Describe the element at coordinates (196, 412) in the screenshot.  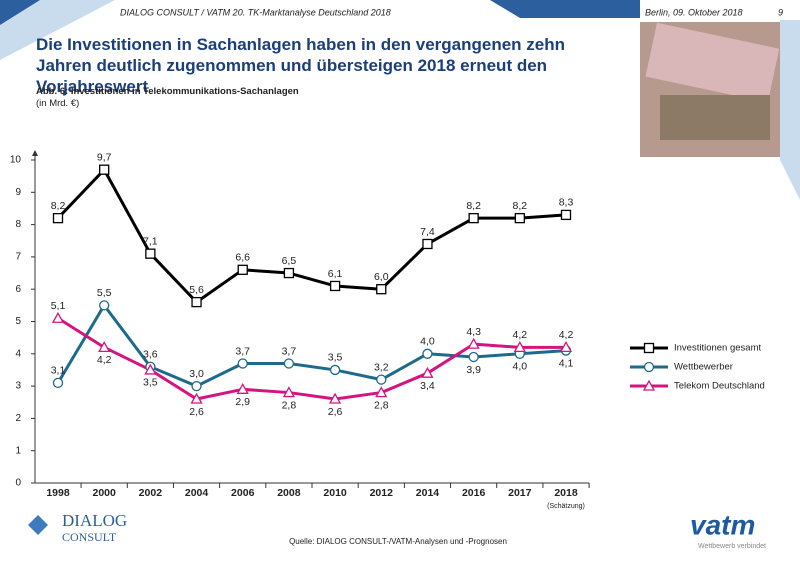
I see `value-label: 2,6` at that location.